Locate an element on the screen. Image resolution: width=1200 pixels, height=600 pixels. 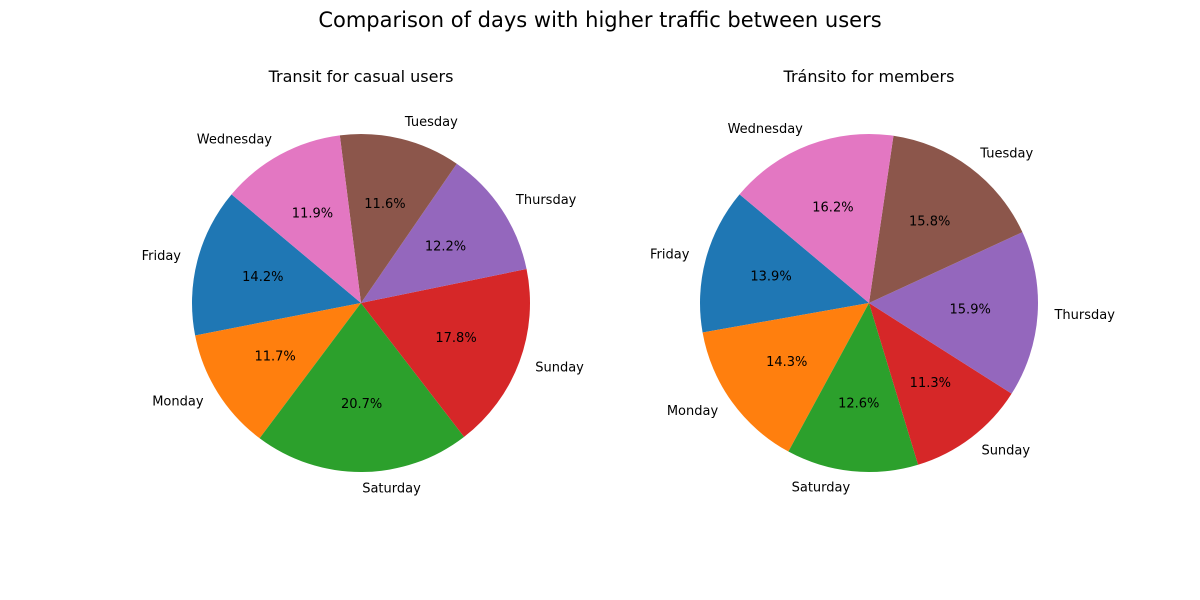
slice-percent-tuesday: 11.6% is located at coordinates (384, 204).